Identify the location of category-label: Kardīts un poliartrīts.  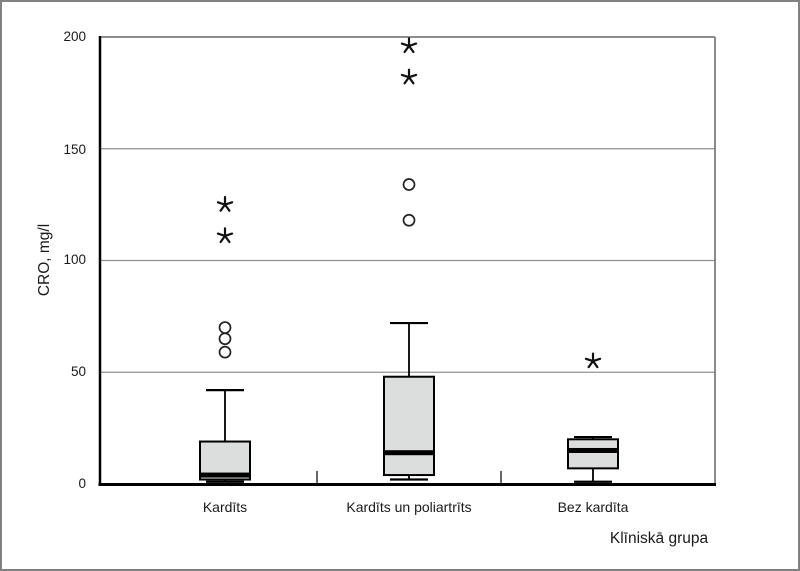
(409, 507).